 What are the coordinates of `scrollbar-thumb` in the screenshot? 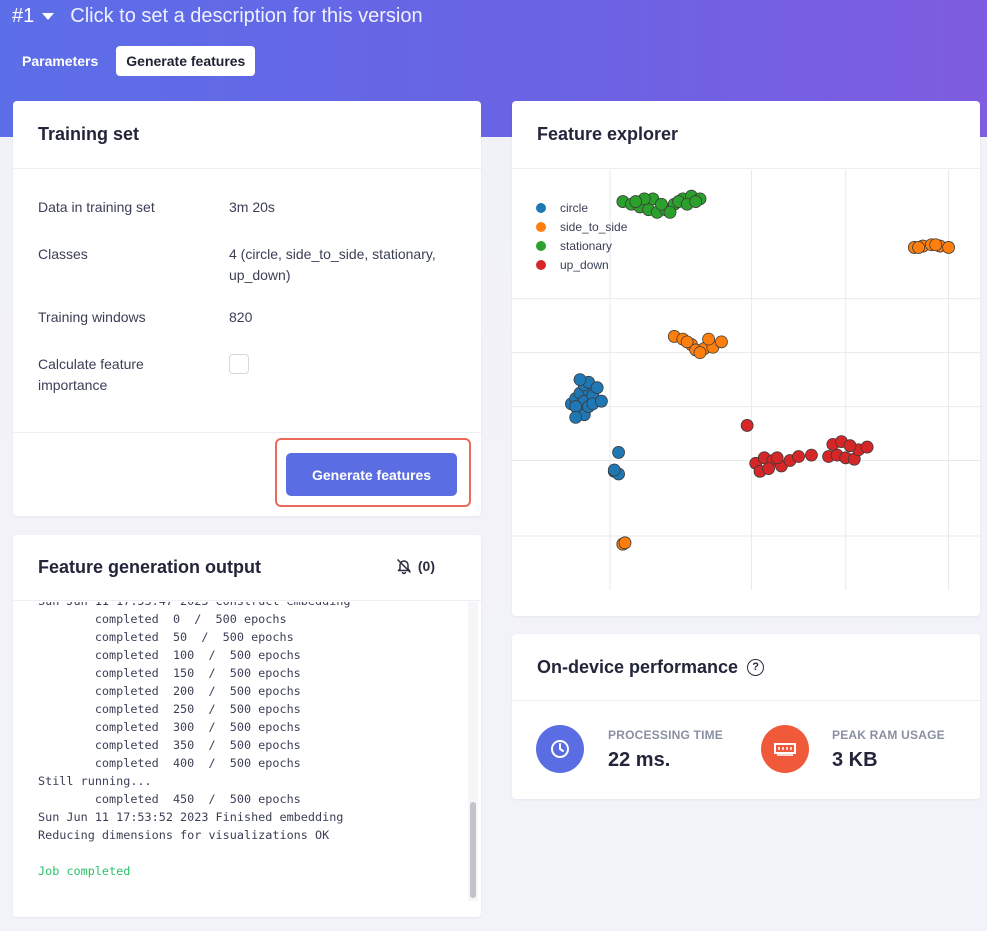 It's located at (473, 850).